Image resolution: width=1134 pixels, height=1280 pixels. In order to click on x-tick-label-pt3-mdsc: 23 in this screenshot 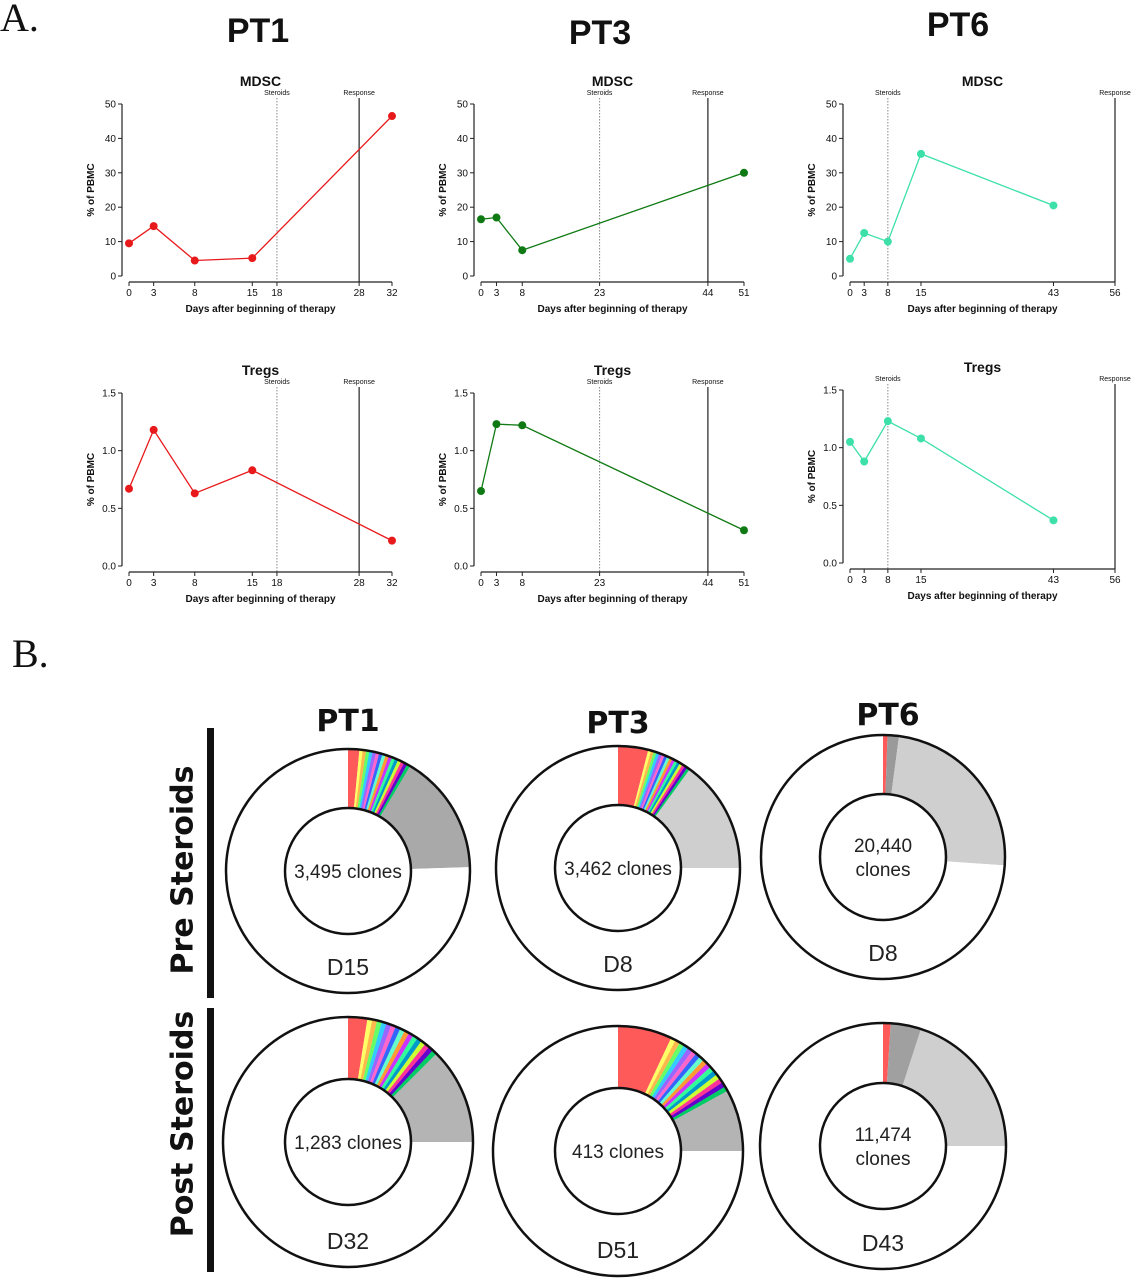, I will do `click(600, 293)`.